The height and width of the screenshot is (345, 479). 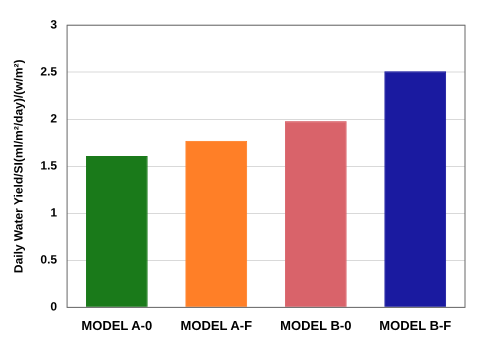 What do you see at coordinates (316, 325) in the screenshot?
I see `x-tick-label: MODEL B-0` at bounding box center [316, 325].